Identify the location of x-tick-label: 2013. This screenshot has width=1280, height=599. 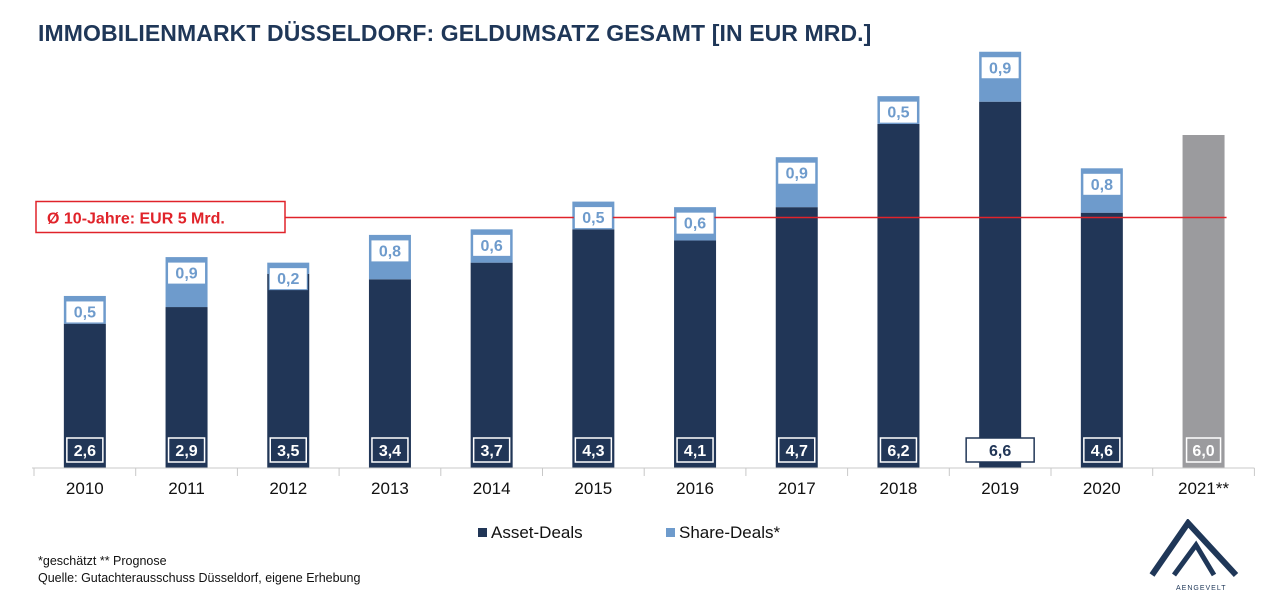
(390, 488).